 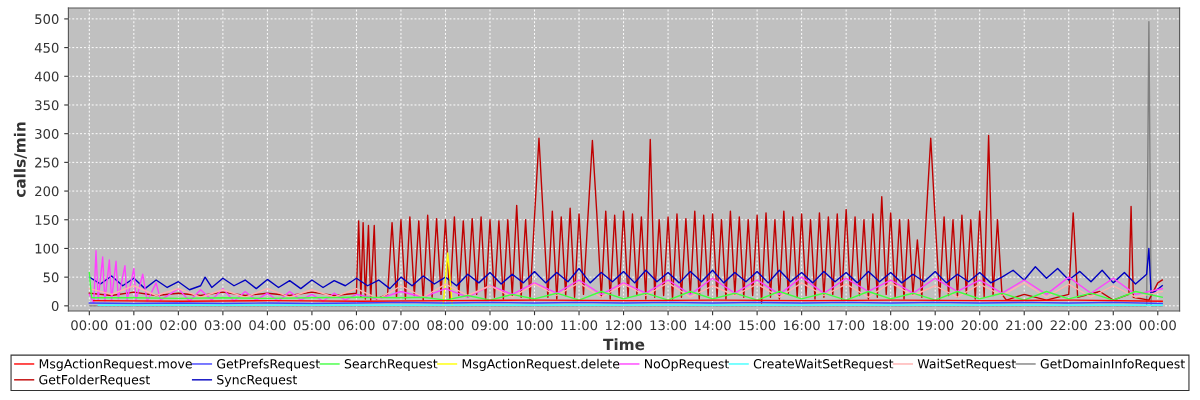 I want to click on y-tick-label: 450, so click(x=46, y=47).